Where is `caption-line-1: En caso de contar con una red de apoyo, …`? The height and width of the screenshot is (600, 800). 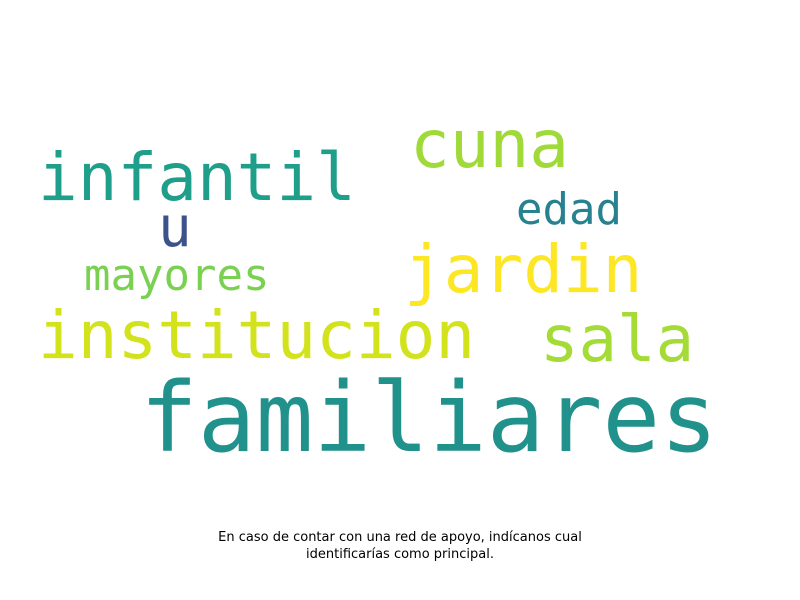 caption-line-1: En caso de contar con una red de apoyo, … is located at coordinates (400, 537).